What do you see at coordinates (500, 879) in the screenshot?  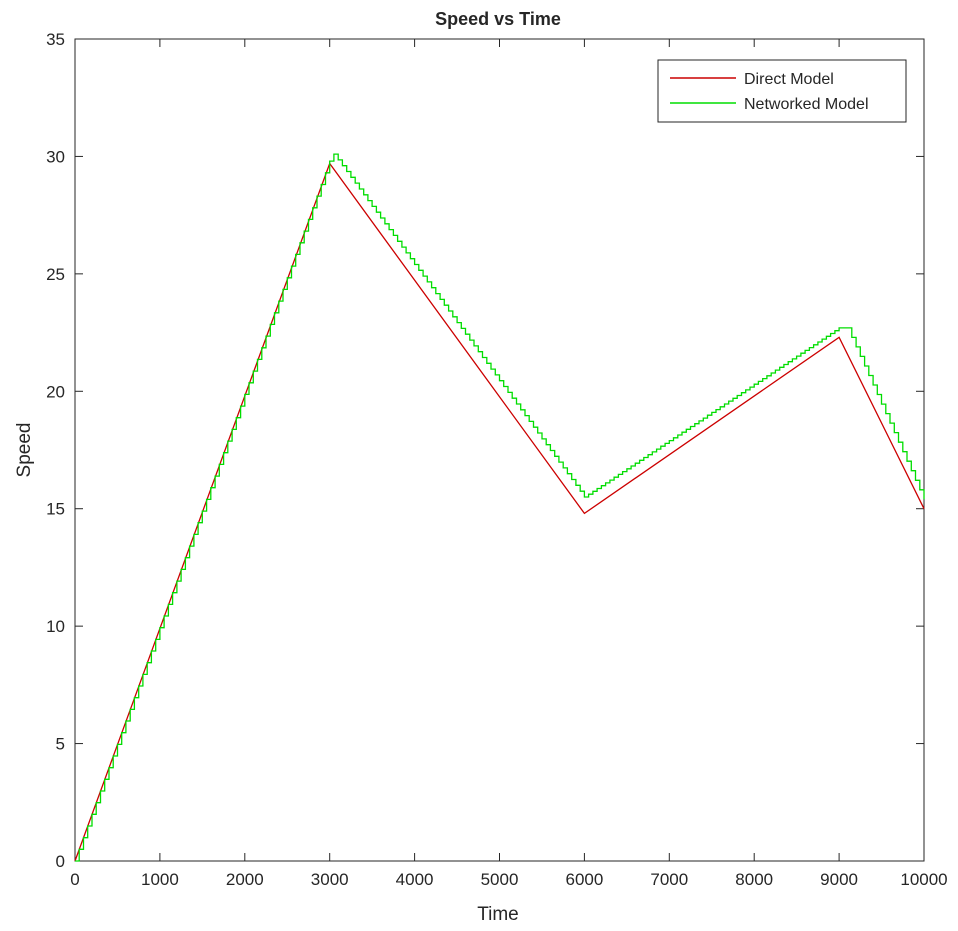 I see `x-tick-label: 5000` at bounding box center [500, 879].